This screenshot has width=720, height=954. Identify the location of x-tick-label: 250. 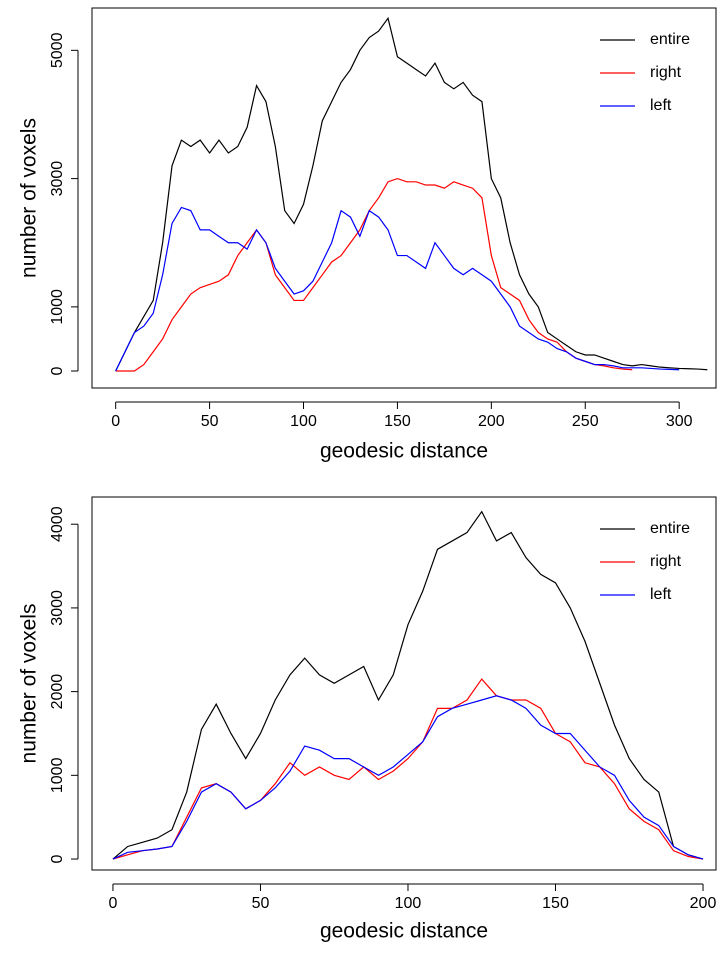
(585, 421).